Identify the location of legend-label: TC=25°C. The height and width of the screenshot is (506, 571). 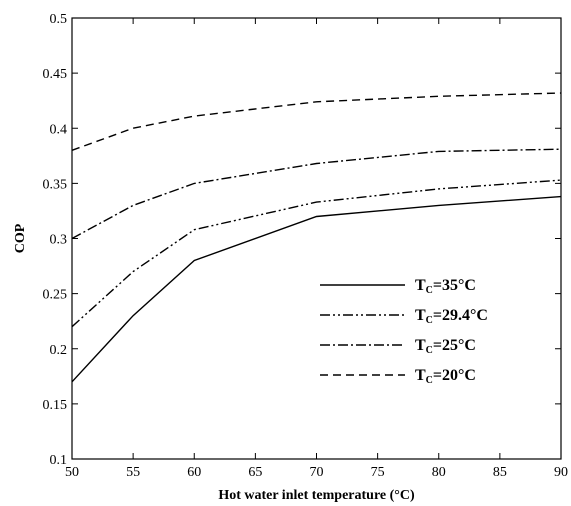
(445, 346).